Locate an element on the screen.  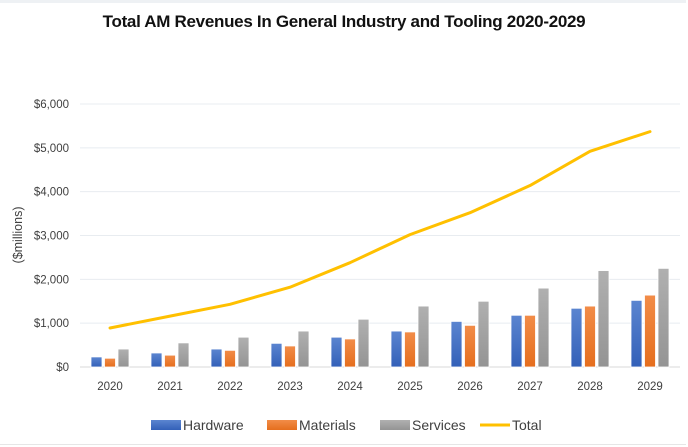
bar-materials-2028 is located at coordinates (590, 336).